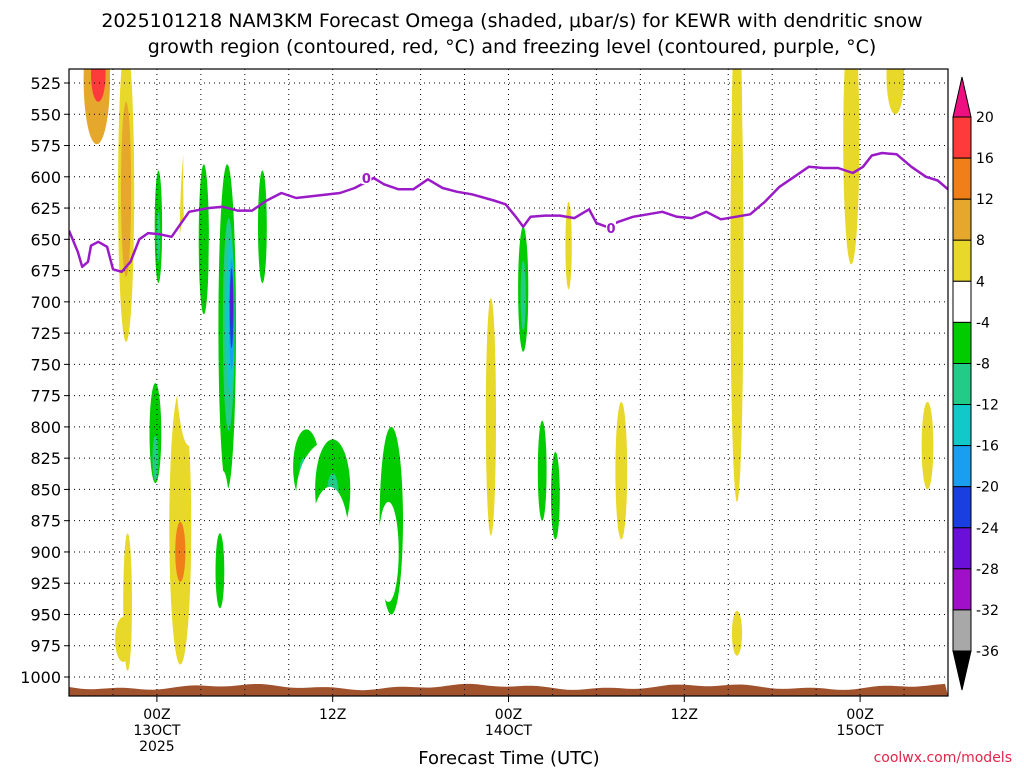 This screenshot has height=768, width=1024. I want to click on colorbar-label-13: -36, so click(987, 652).